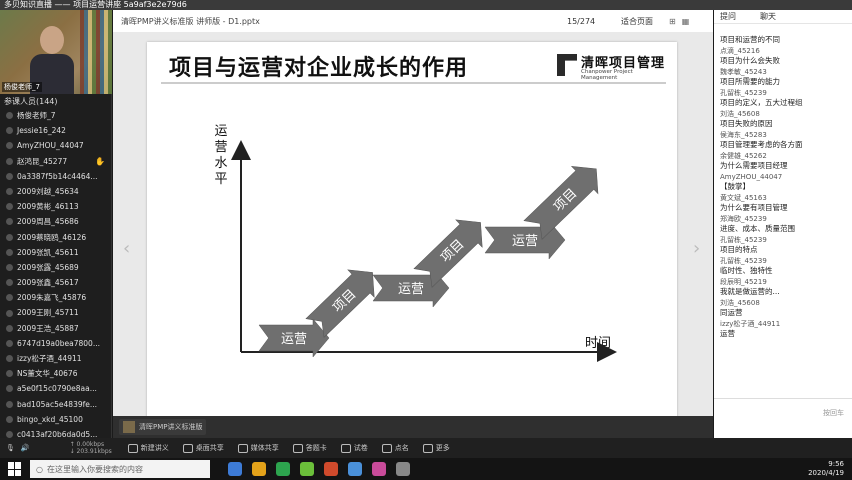  Describe the element at coordinates (10, 448) in the screenshot. I see `mic-icon: 🎙` at that location.